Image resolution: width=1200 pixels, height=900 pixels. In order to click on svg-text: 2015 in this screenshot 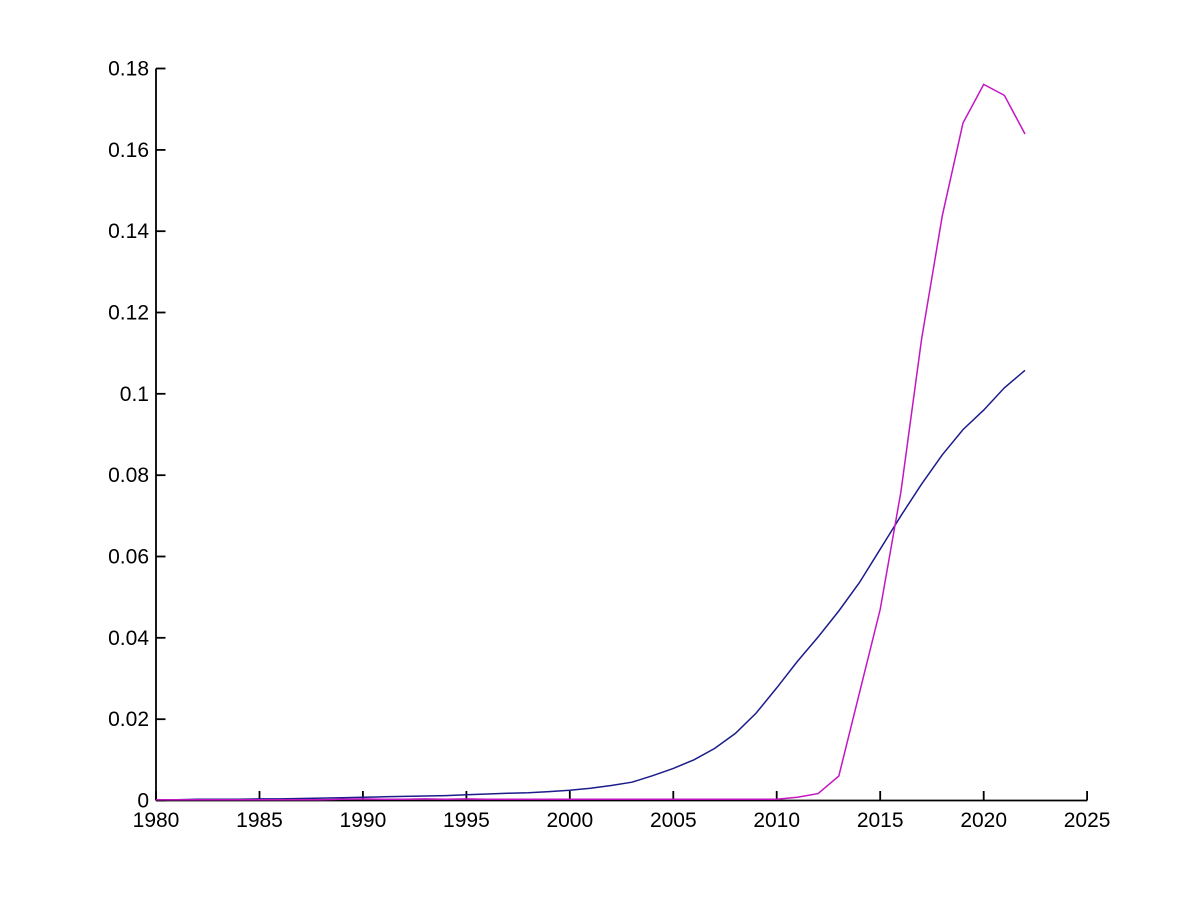, I will do `click(880, 820)`.